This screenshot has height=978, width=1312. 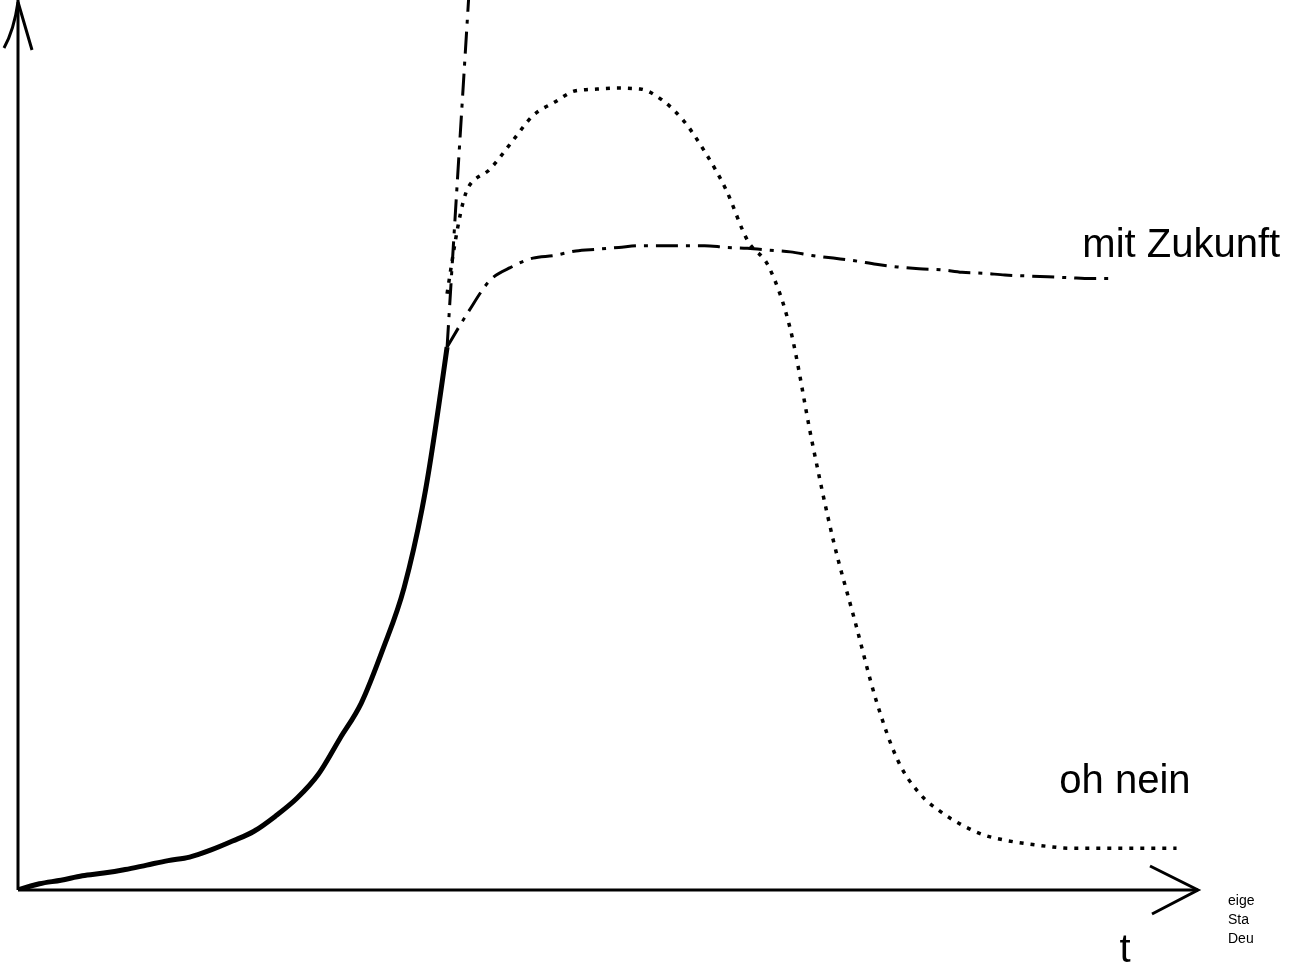 What do you see at coordinates (1241, 900) in the screenshot?
I see `text: eige` at bounding box center [1241, 900].